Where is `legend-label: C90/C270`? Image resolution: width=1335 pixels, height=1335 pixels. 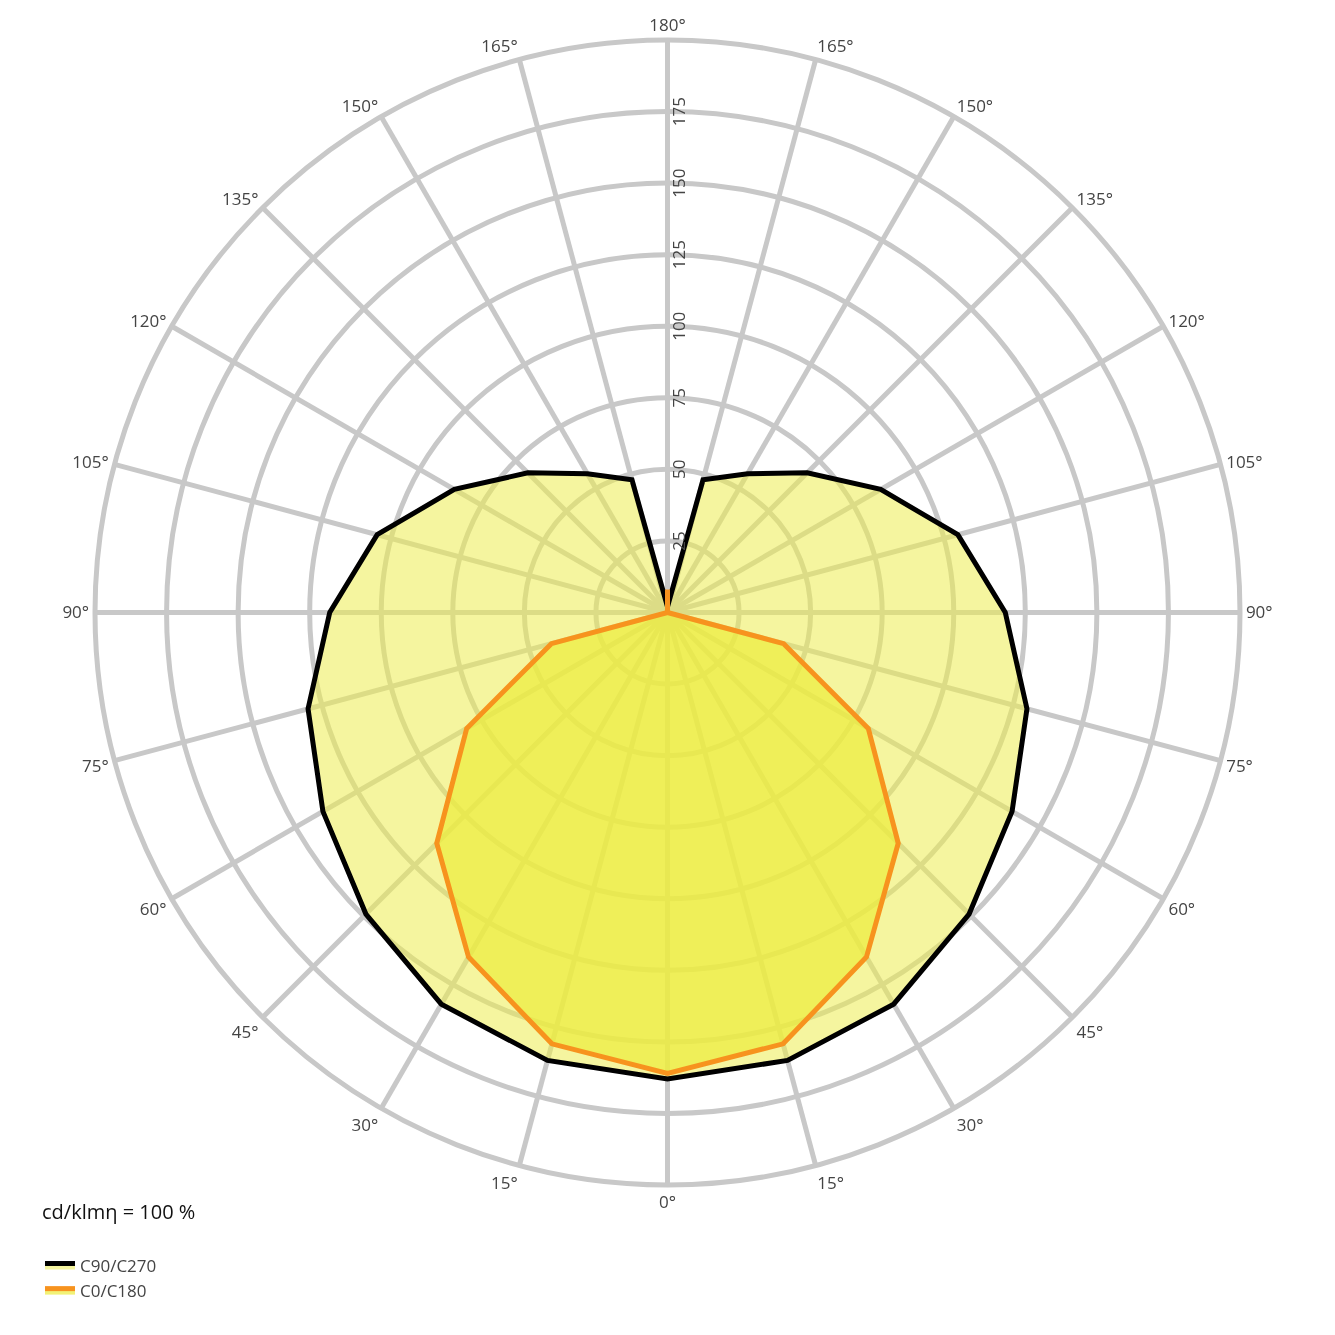 legend-label: C90/C270 is located at coordinates (118, 1266).